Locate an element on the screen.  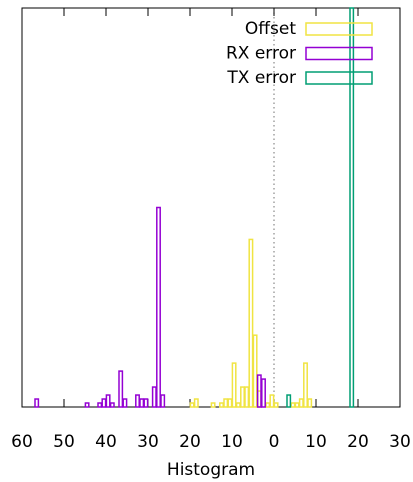
legend-label: RX error is located at coordinates (261, 54).